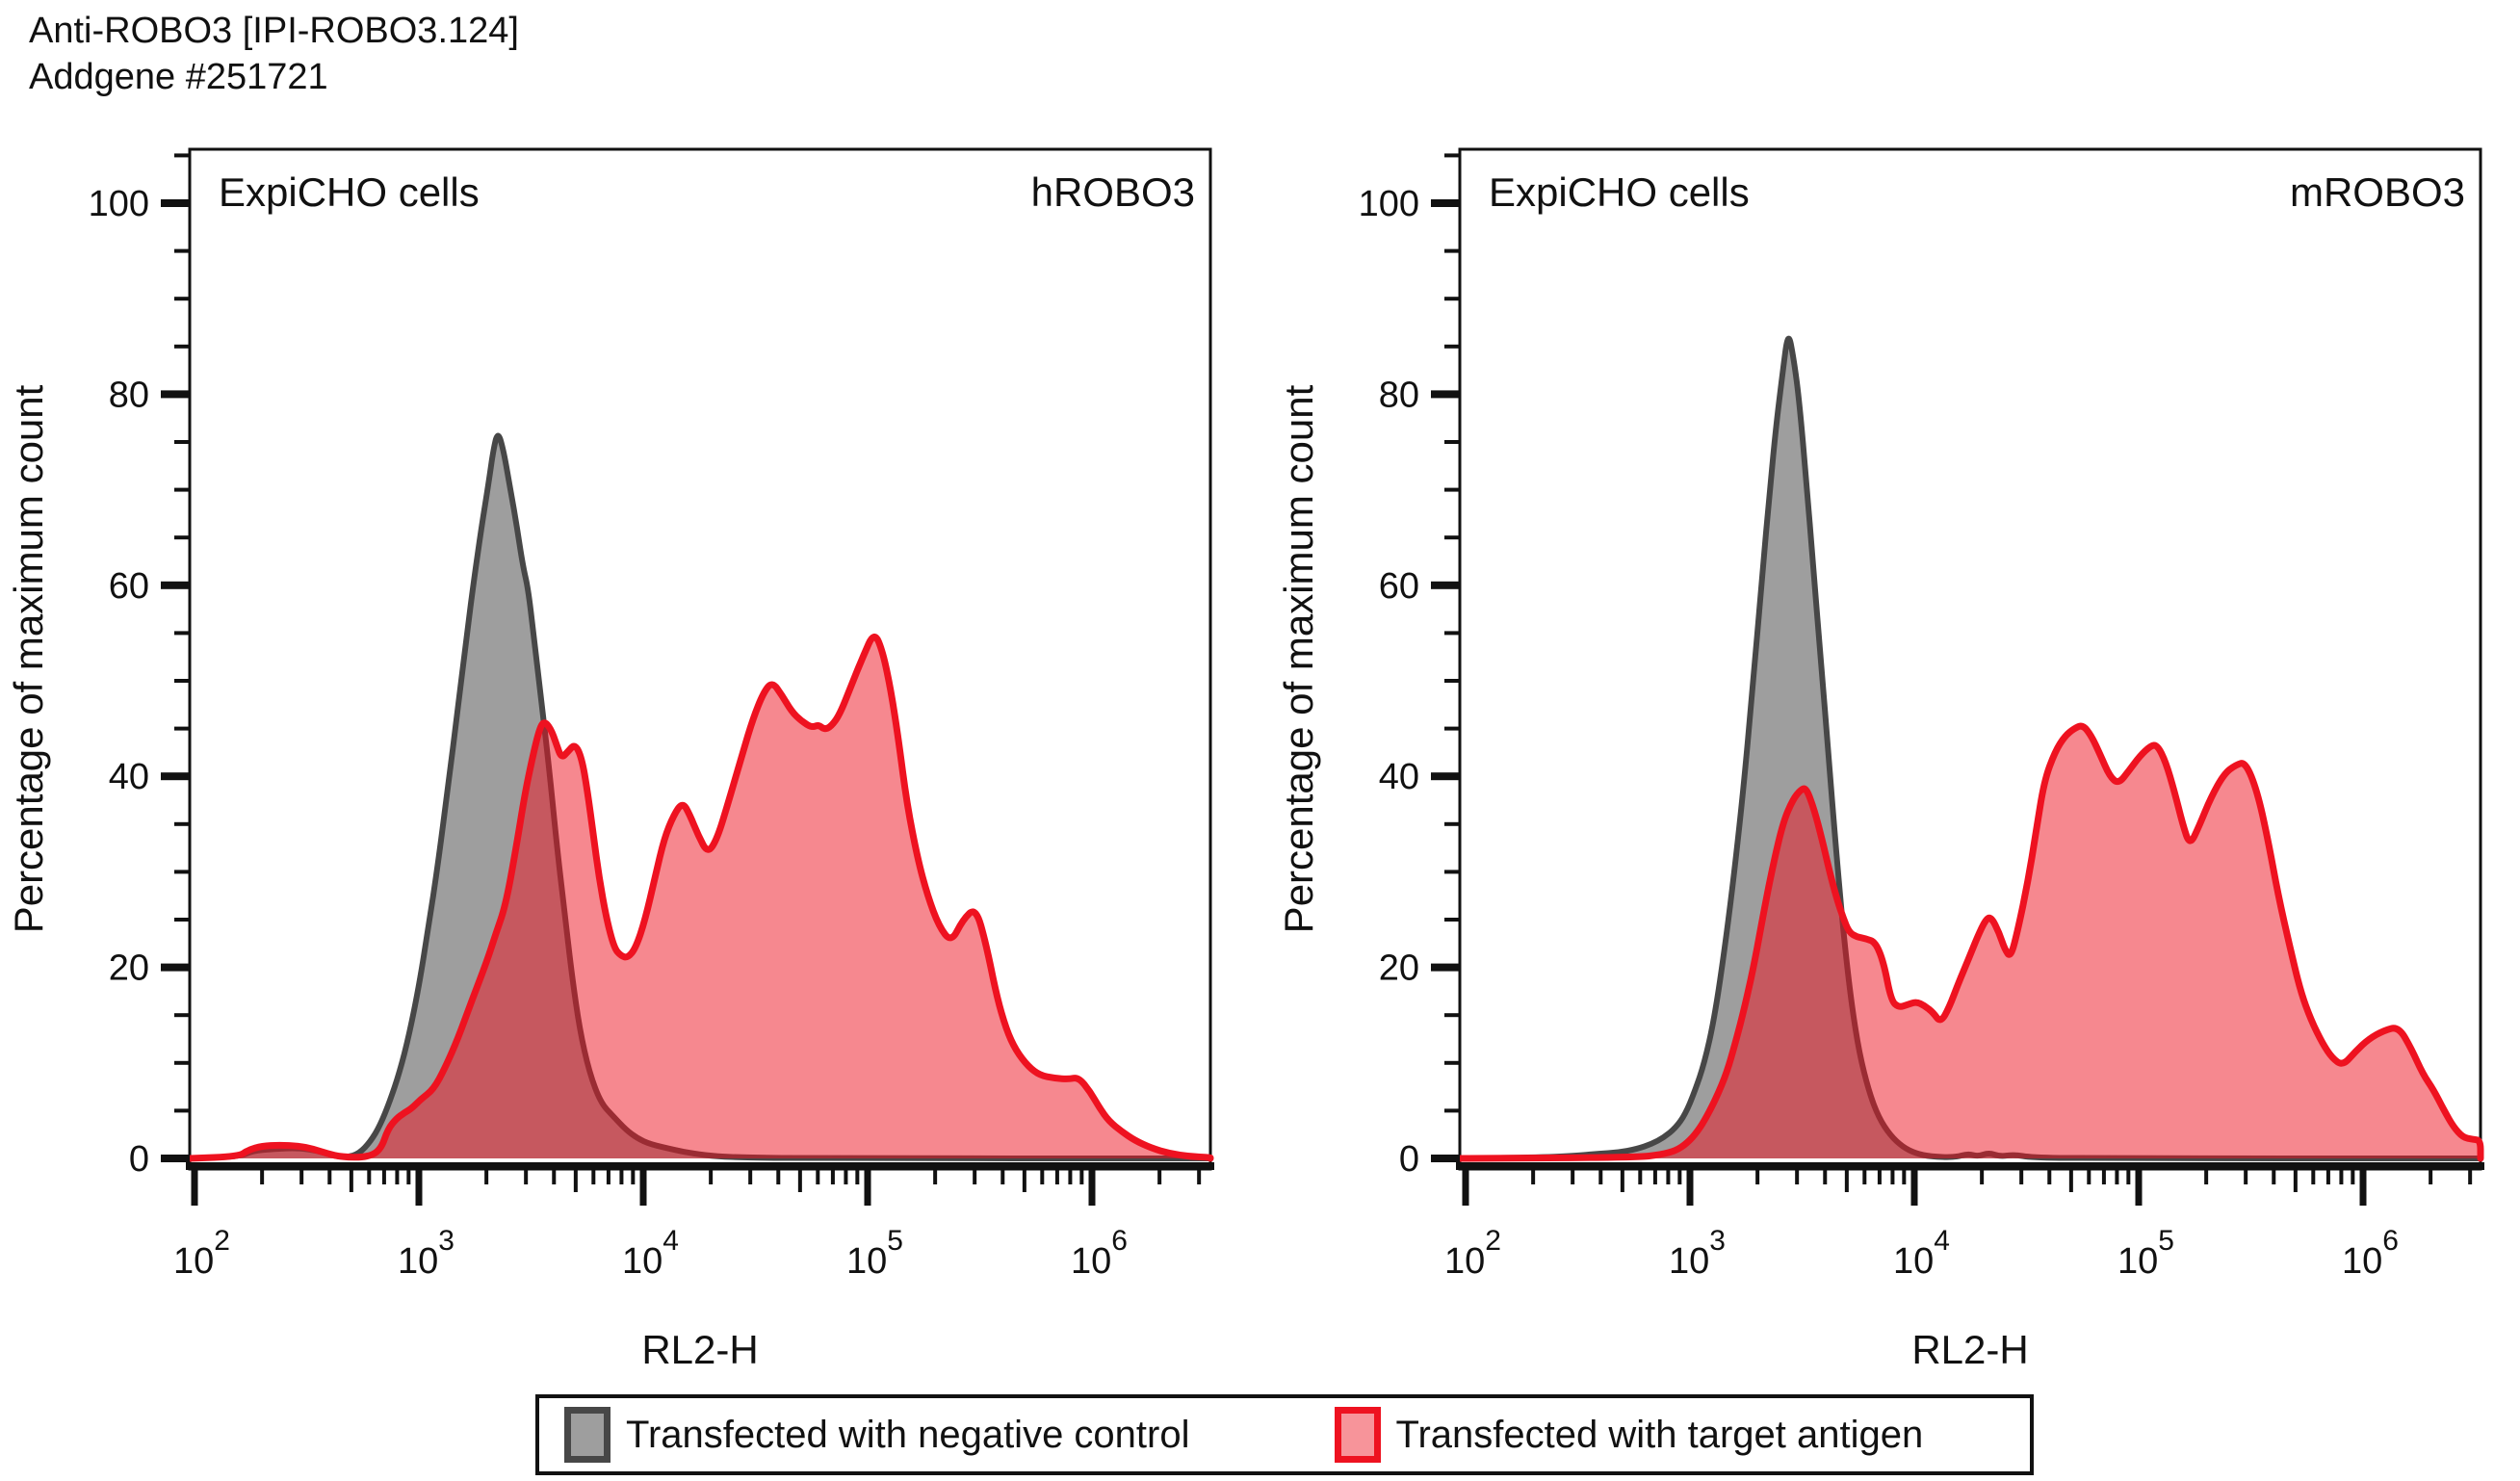  I want to click on x-tick-label: 10⁴, so click(650, 1254).